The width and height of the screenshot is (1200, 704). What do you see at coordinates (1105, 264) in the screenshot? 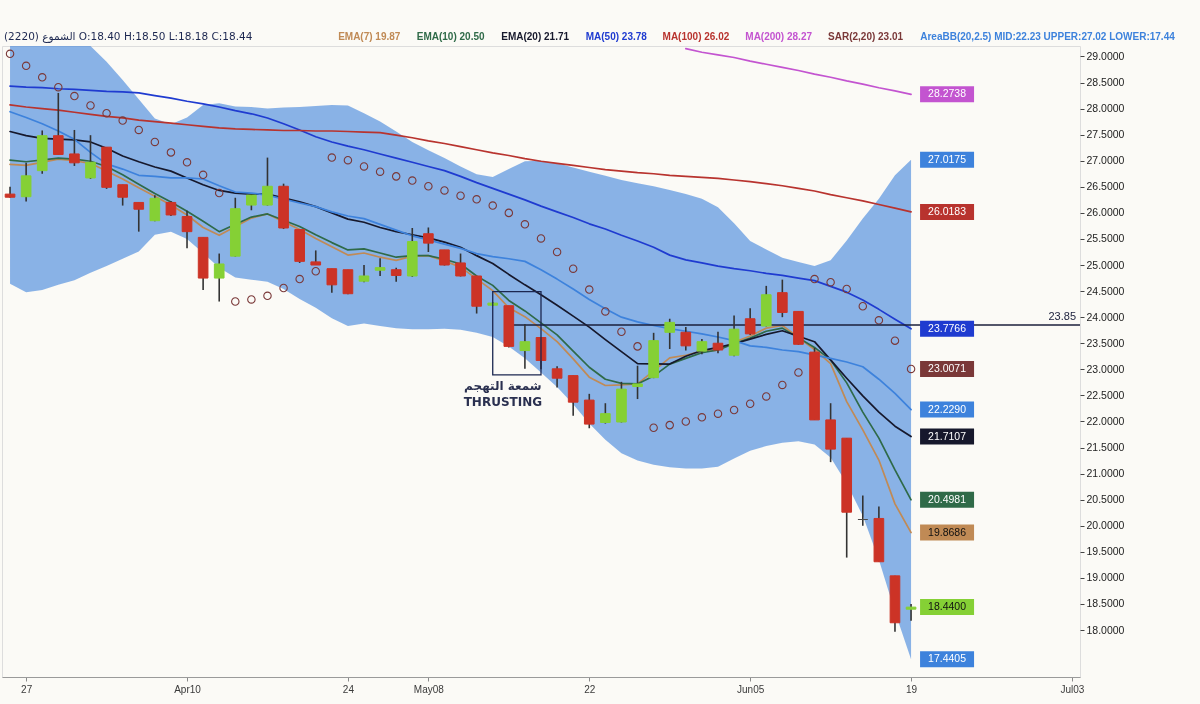
I see `y-tick-label: 25.0000` at bounding box center [1105, 264].